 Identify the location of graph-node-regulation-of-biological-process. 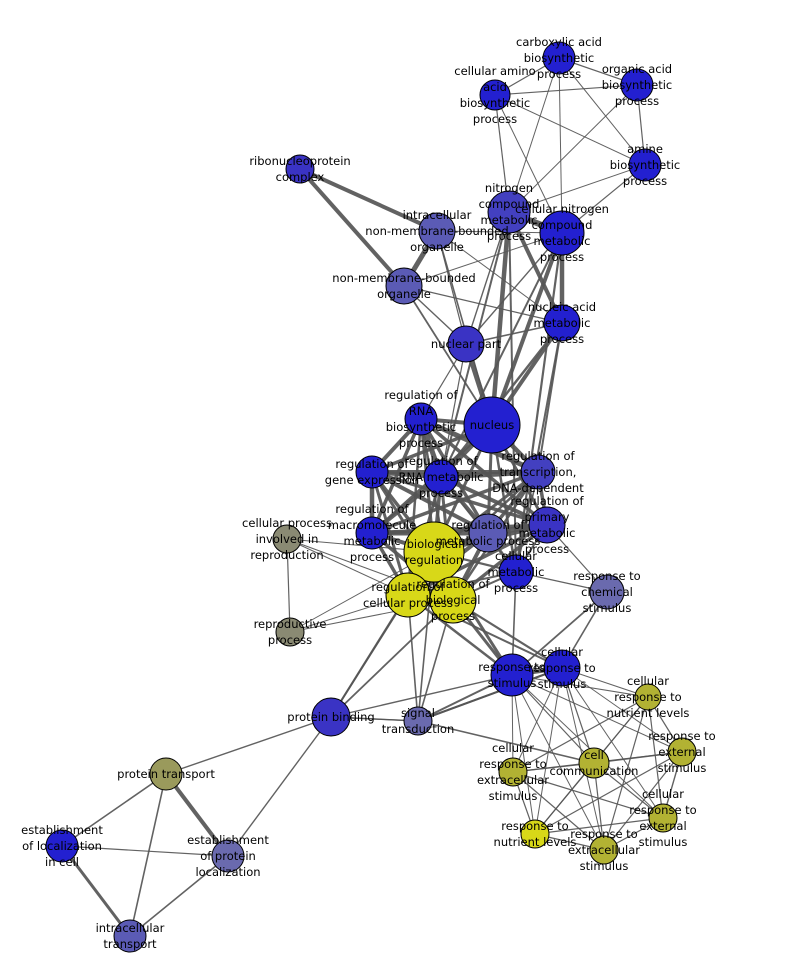
(453, 600).